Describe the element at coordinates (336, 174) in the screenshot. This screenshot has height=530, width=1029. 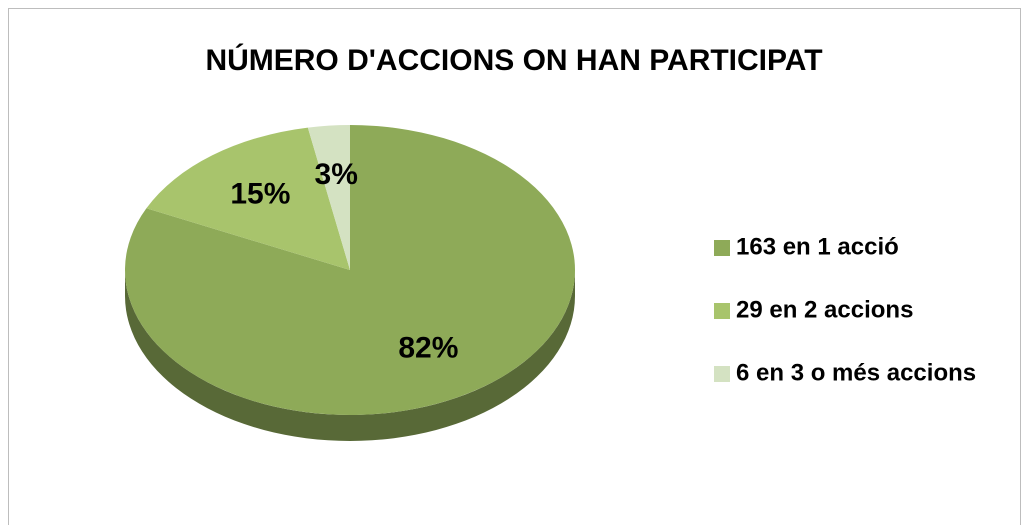
I see `data-label: 3%` at that location.